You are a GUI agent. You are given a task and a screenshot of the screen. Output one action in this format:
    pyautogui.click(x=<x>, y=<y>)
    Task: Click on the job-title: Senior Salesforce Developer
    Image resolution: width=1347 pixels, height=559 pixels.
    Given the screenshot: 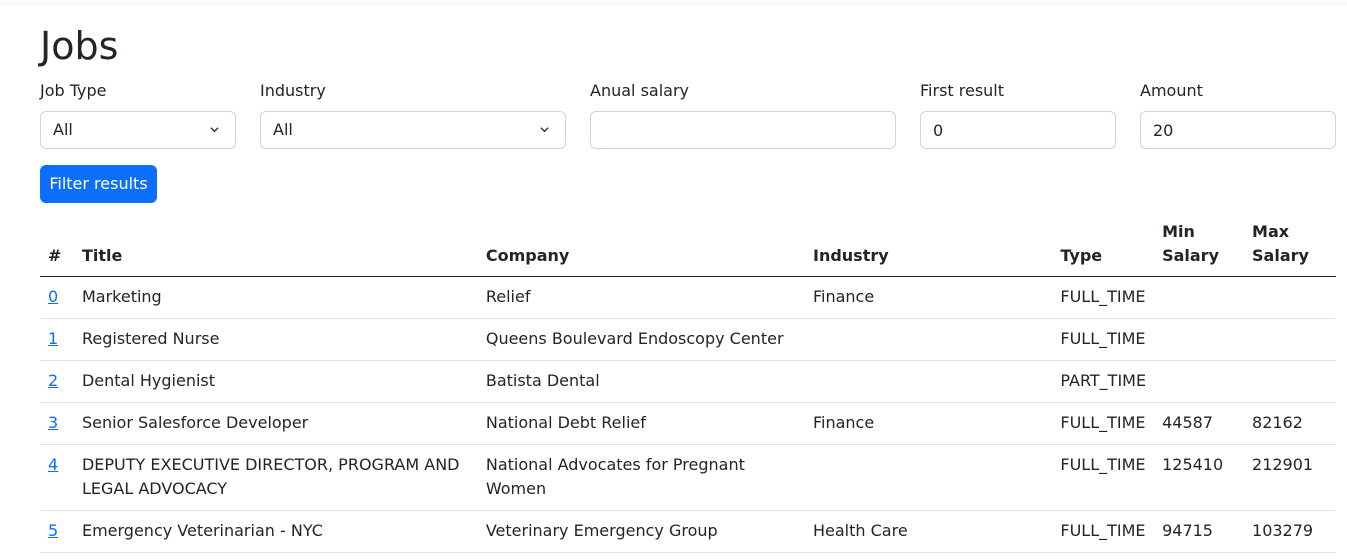 What is the action you would take?
    pyautogui.click(x=275, y=423)
    